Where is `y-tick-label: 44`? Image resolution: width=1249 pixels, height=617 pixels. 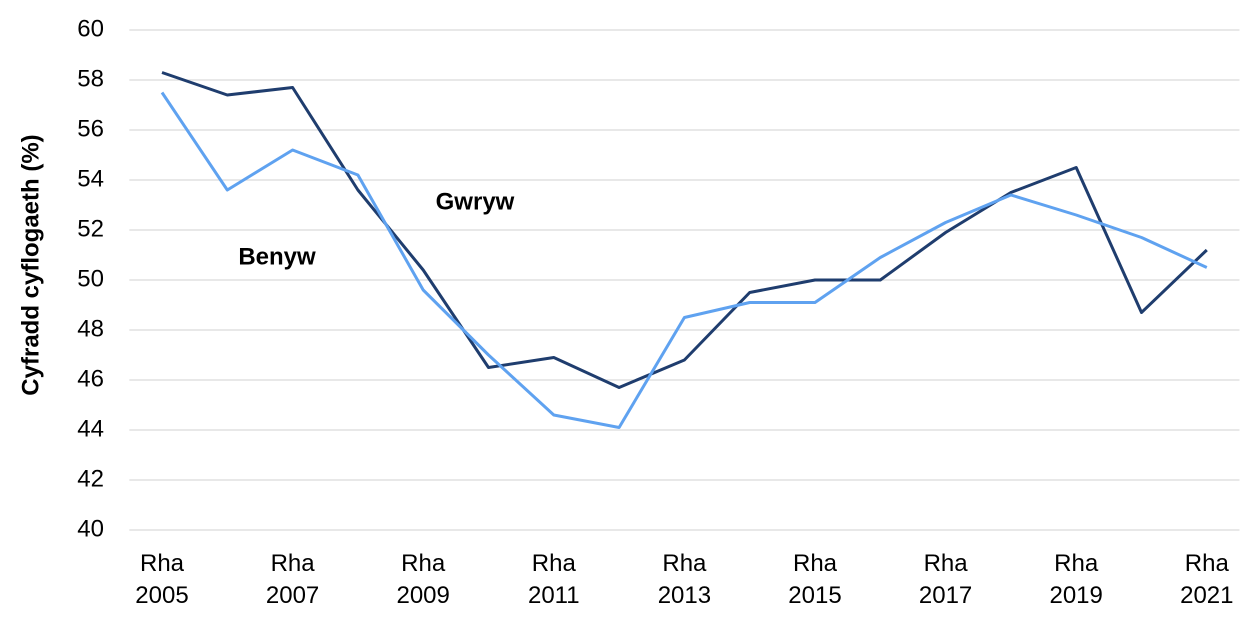
y-tick-label: 44 is located at coordinates (90, 428).